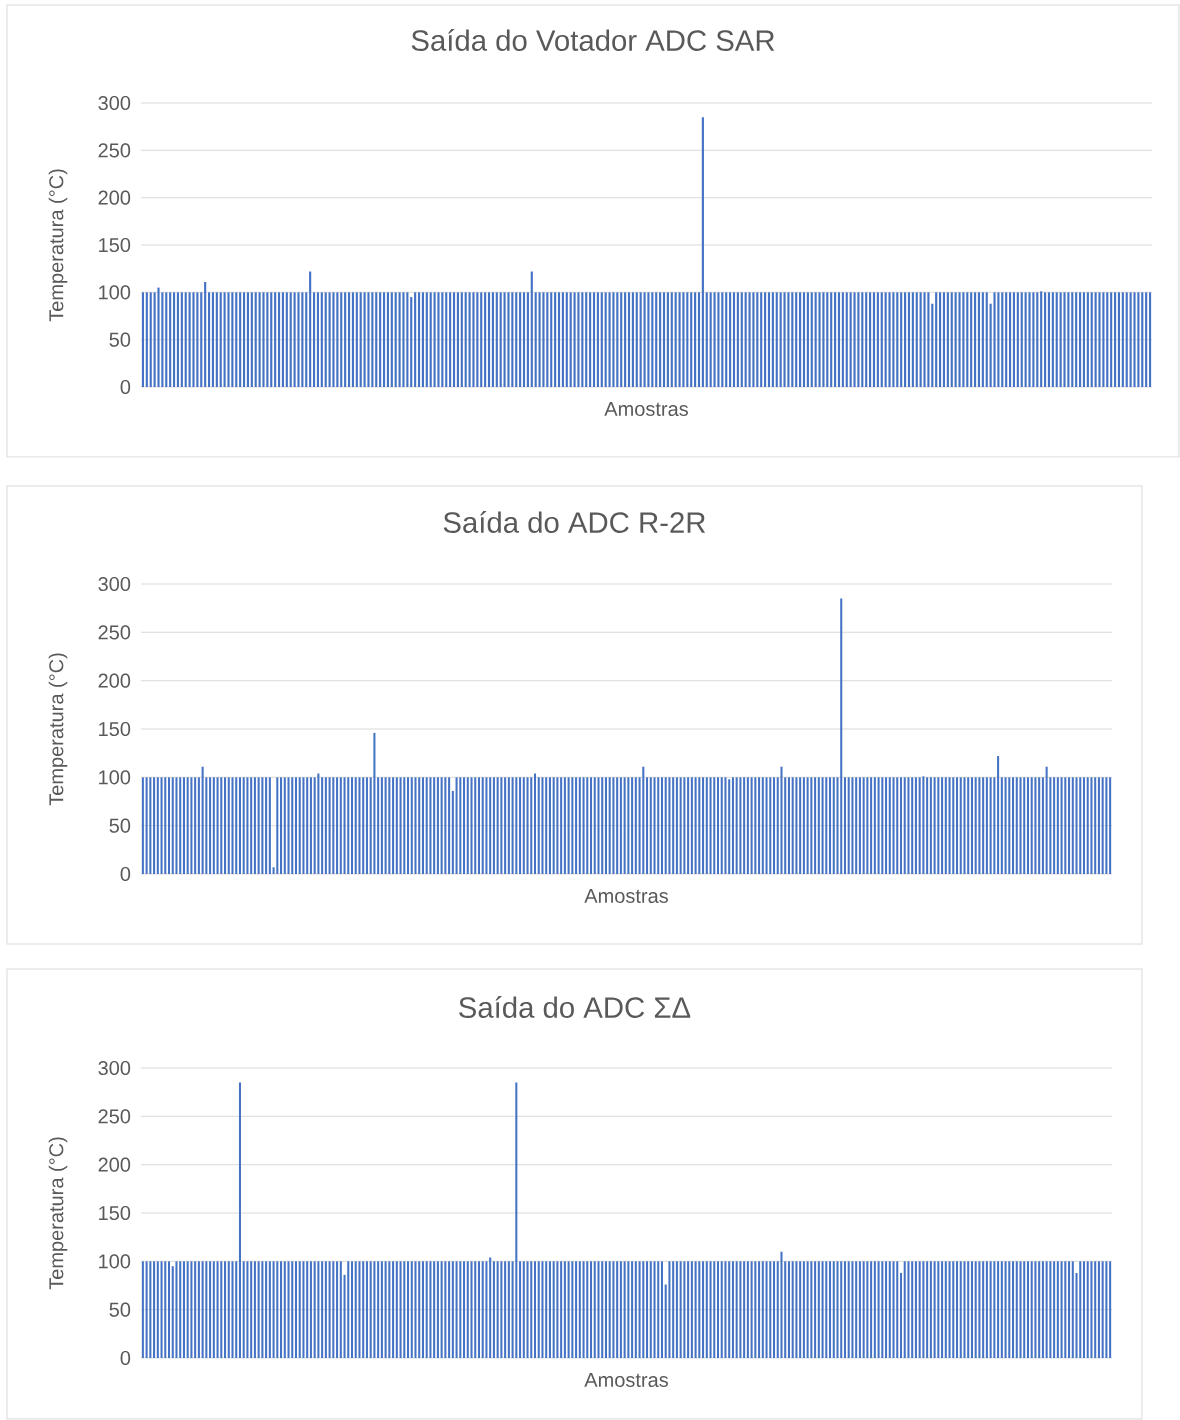  I want to click on chart-title: Saída do ADC R-2R, so click(574, 522).